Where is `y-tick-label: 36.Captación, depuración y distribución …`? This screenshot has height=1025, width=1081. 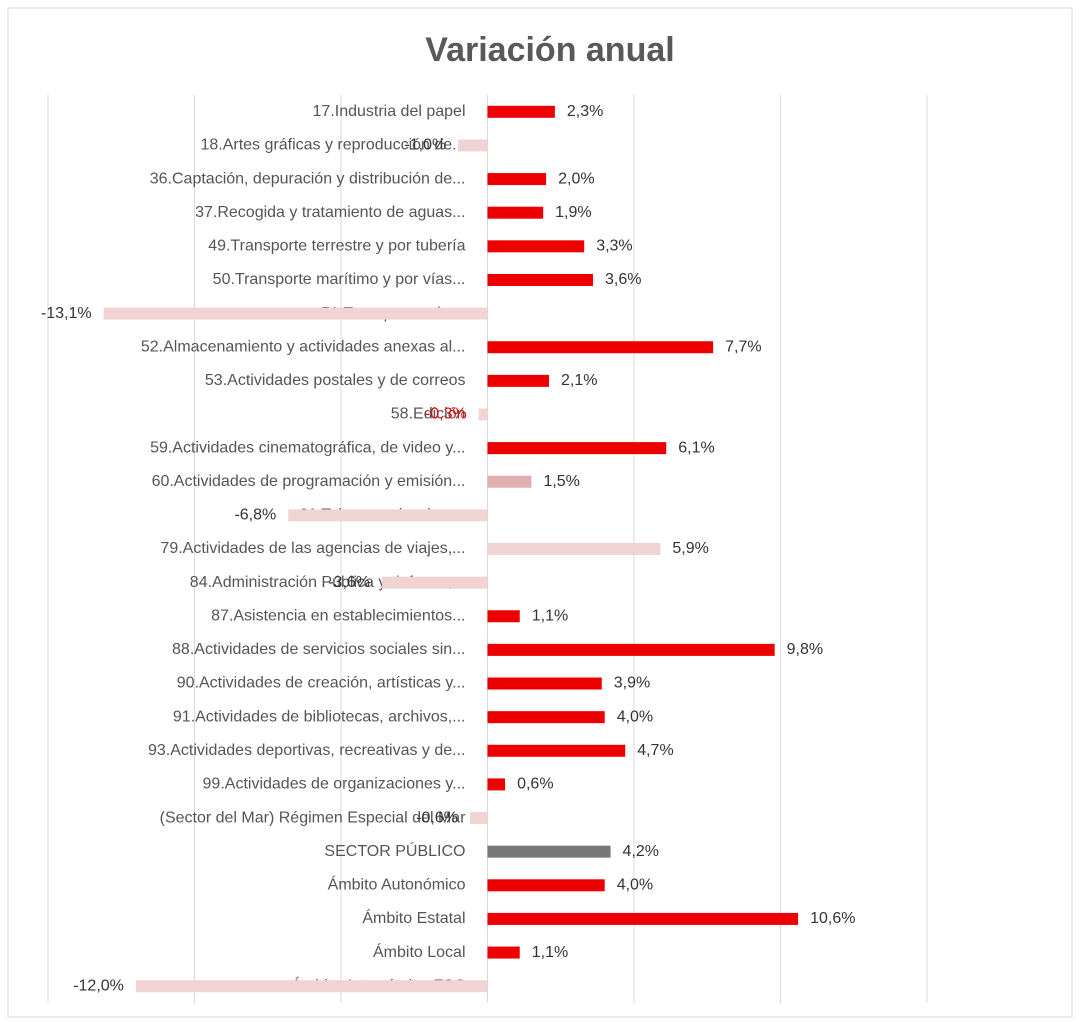
y-tick-label: 36.Captación, depuración y distribución … is located at coordinates (308, 178).